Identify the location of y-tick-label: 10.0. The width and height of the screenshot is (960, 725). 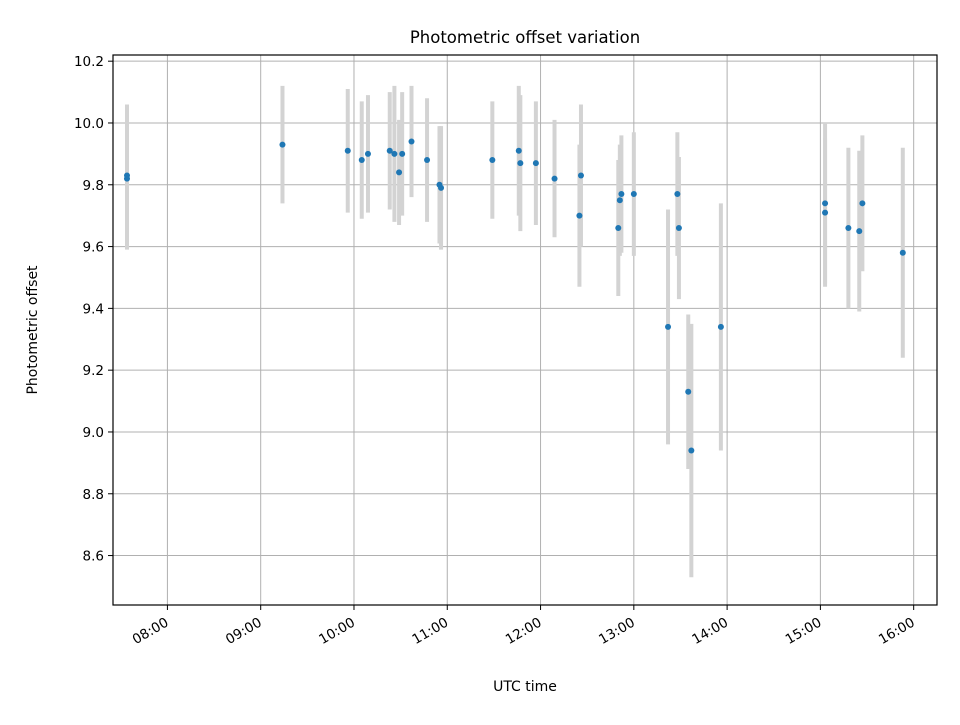
(89, 124).